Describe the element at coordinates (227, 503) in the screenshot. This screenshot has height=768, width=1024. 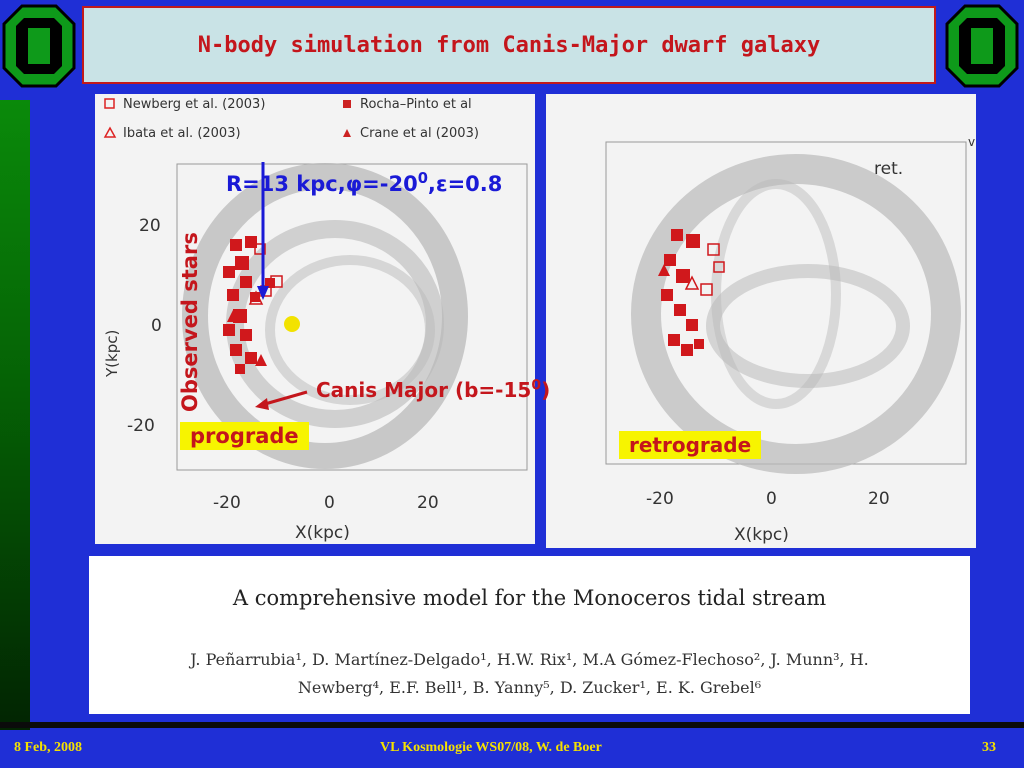
I see `x-tick-neg20: -20` at that location.